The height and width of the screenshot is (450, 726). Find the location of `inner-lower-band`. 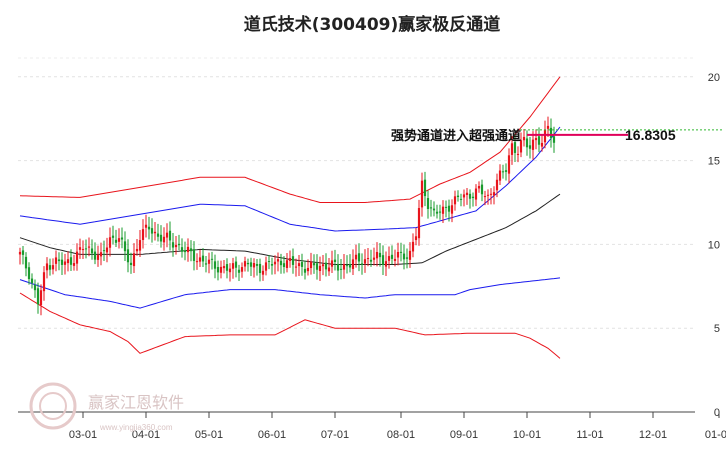

inner-lower-band is located at coordinates (290, 293).